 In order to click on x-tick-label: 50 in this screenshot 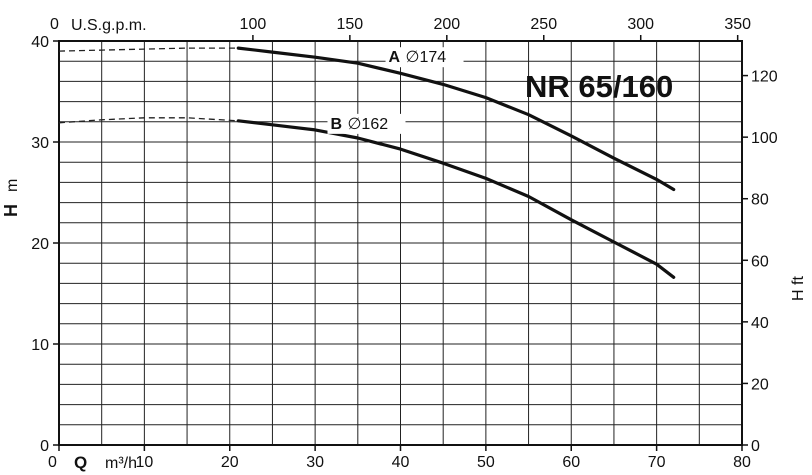, I will do `click(486, 462)`.